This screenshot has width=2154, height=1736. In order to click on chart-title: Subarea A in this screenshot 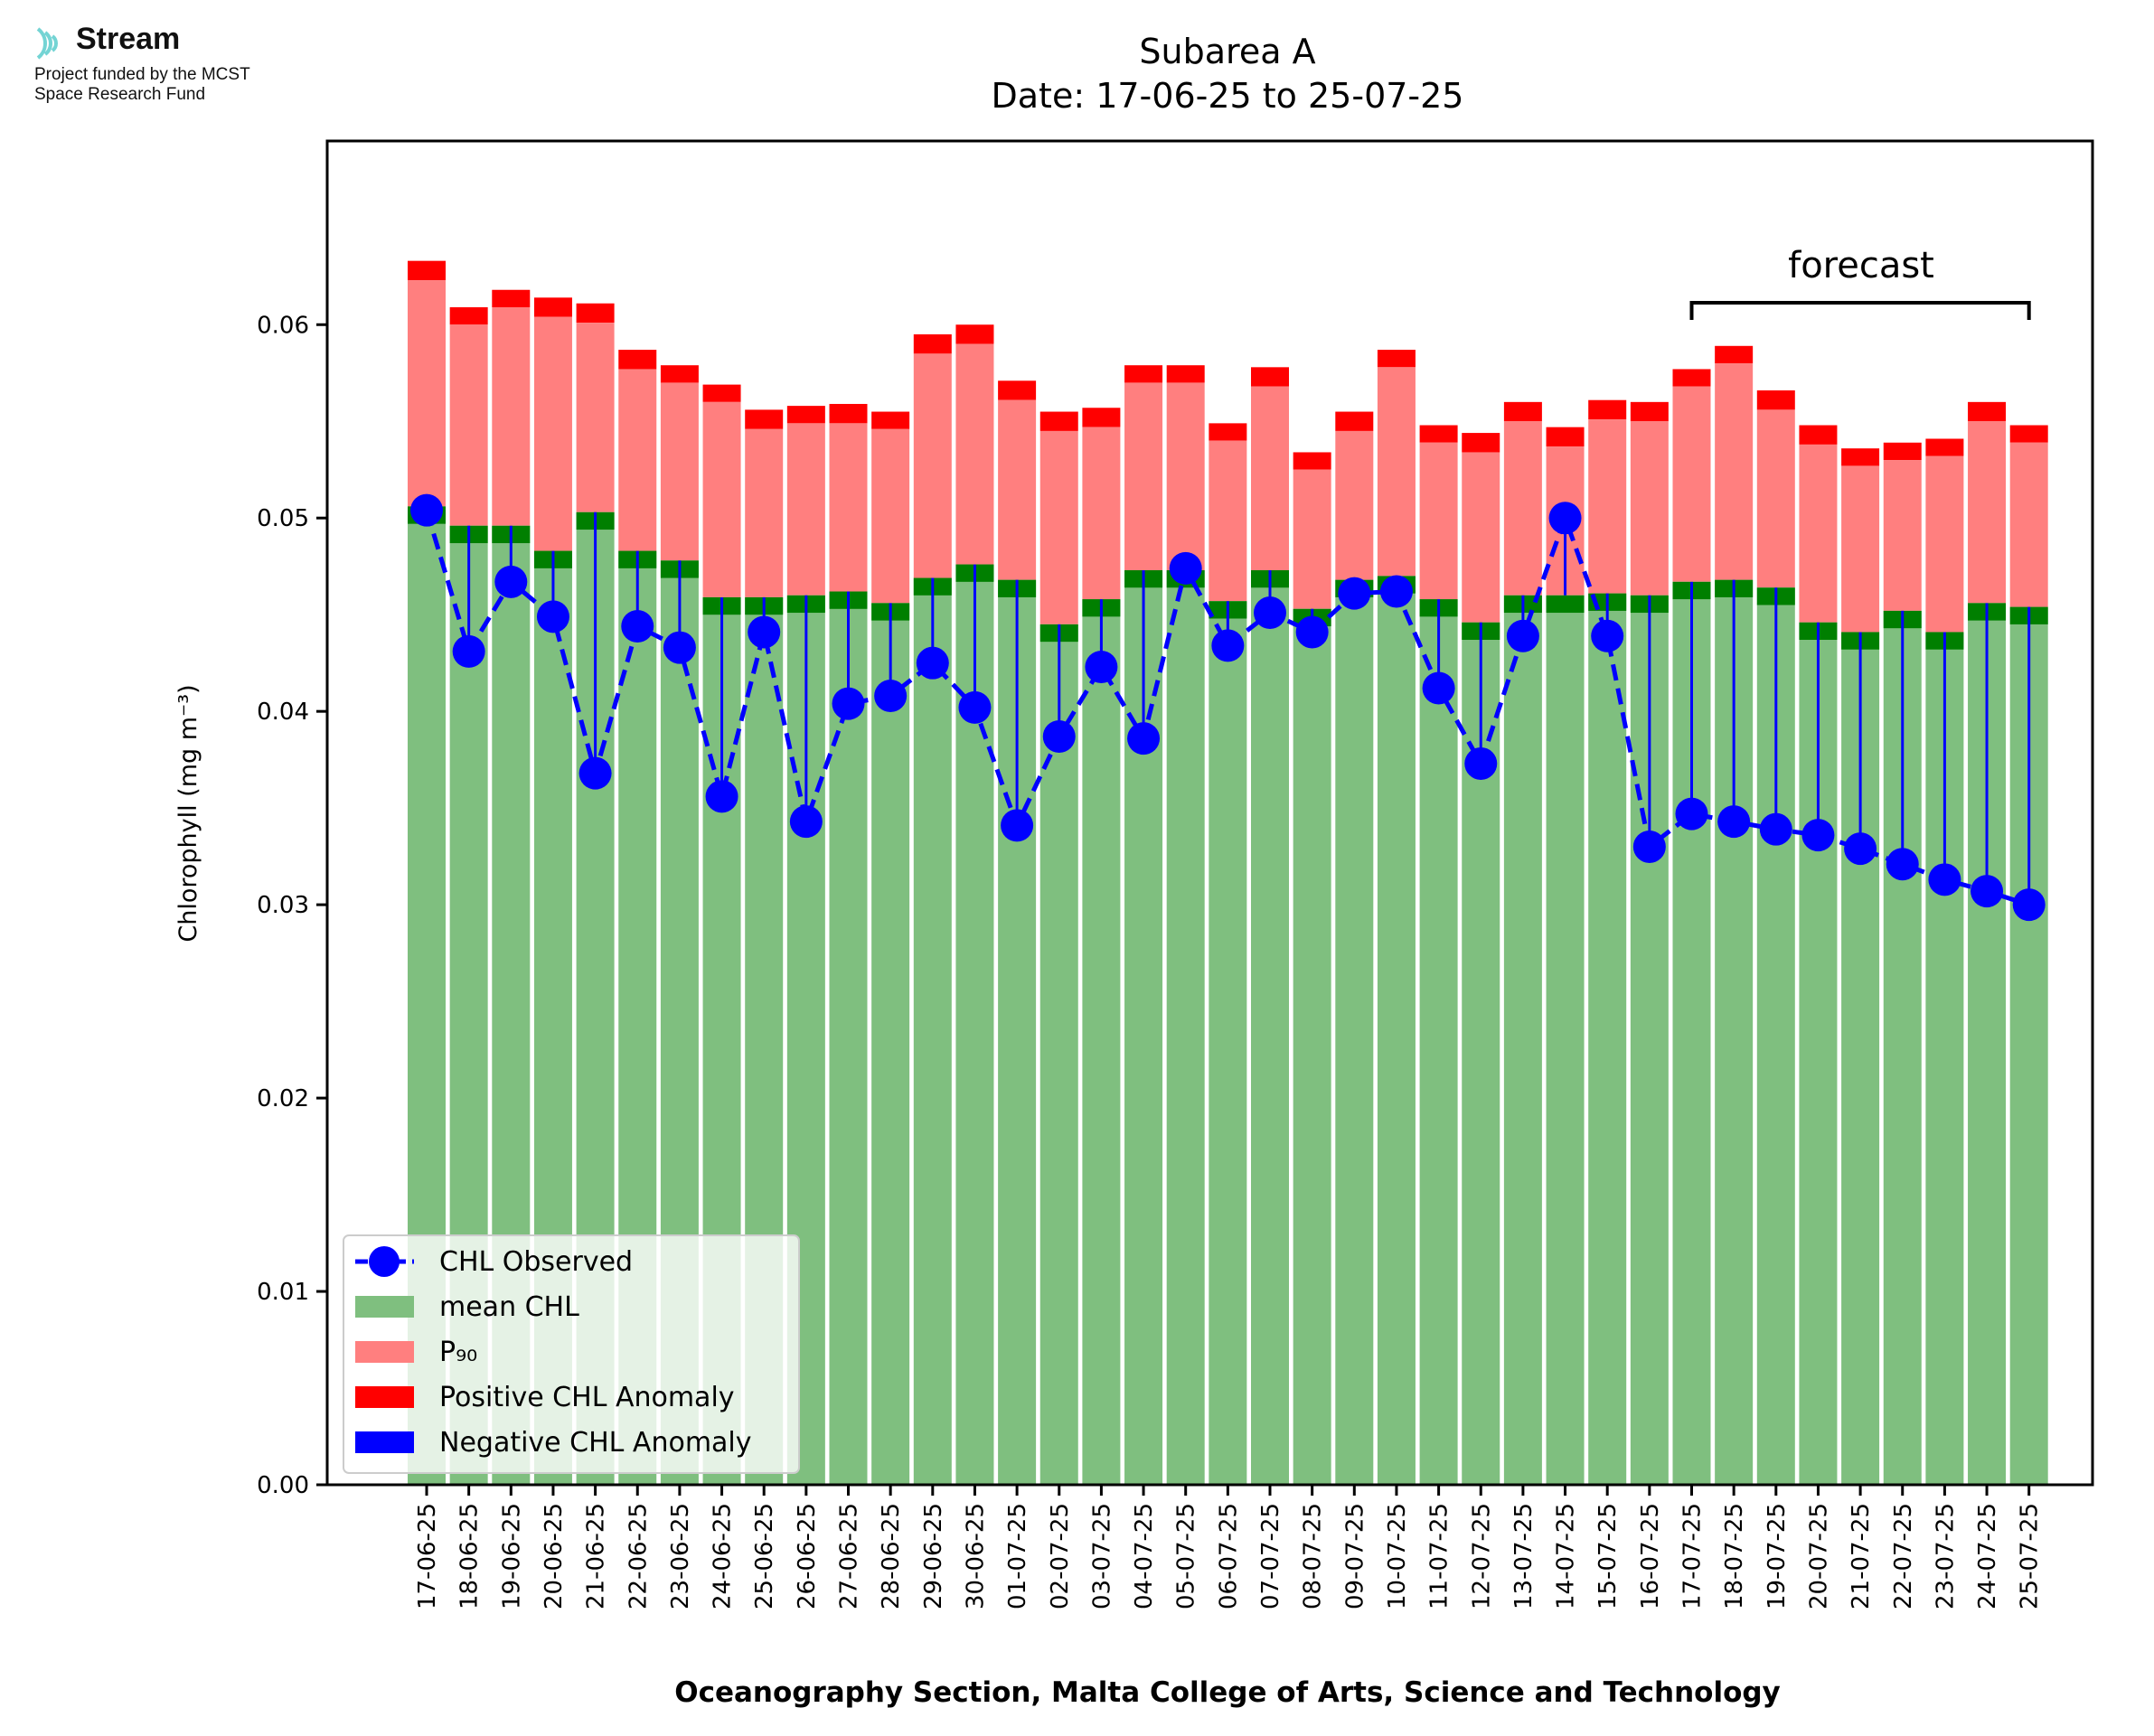, I will do `click(1227, 52)`.